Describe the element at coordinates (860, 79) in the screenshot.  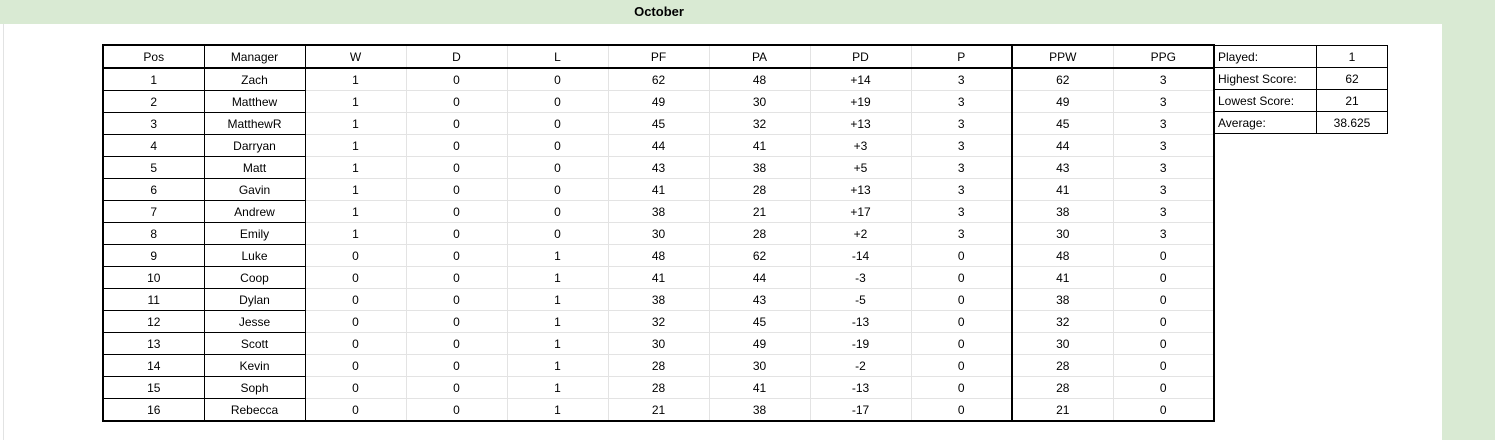
I see `cell-pd: +14` at that location.